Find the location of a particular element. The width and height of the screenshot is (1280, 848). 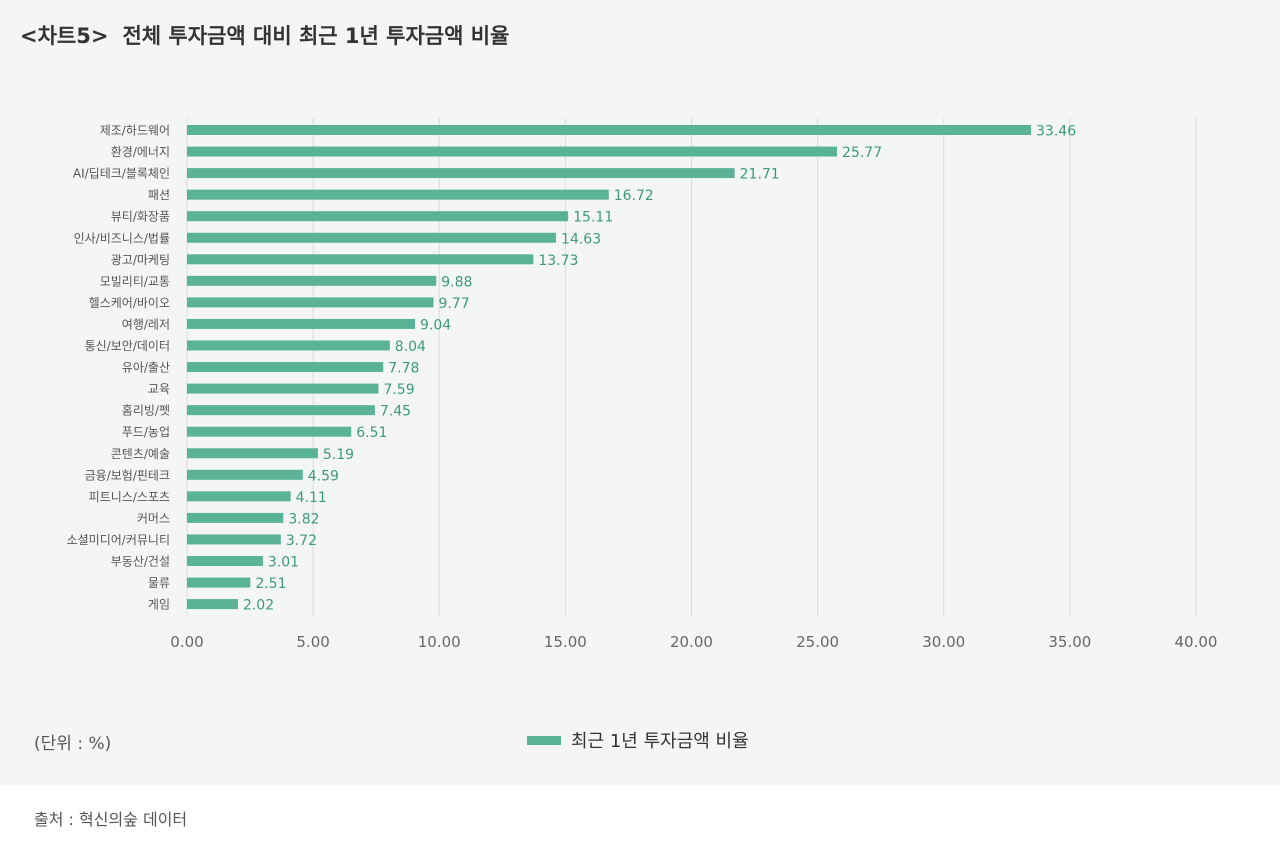

unit-note: (단위 : %) is located at coordinates (73, 744).